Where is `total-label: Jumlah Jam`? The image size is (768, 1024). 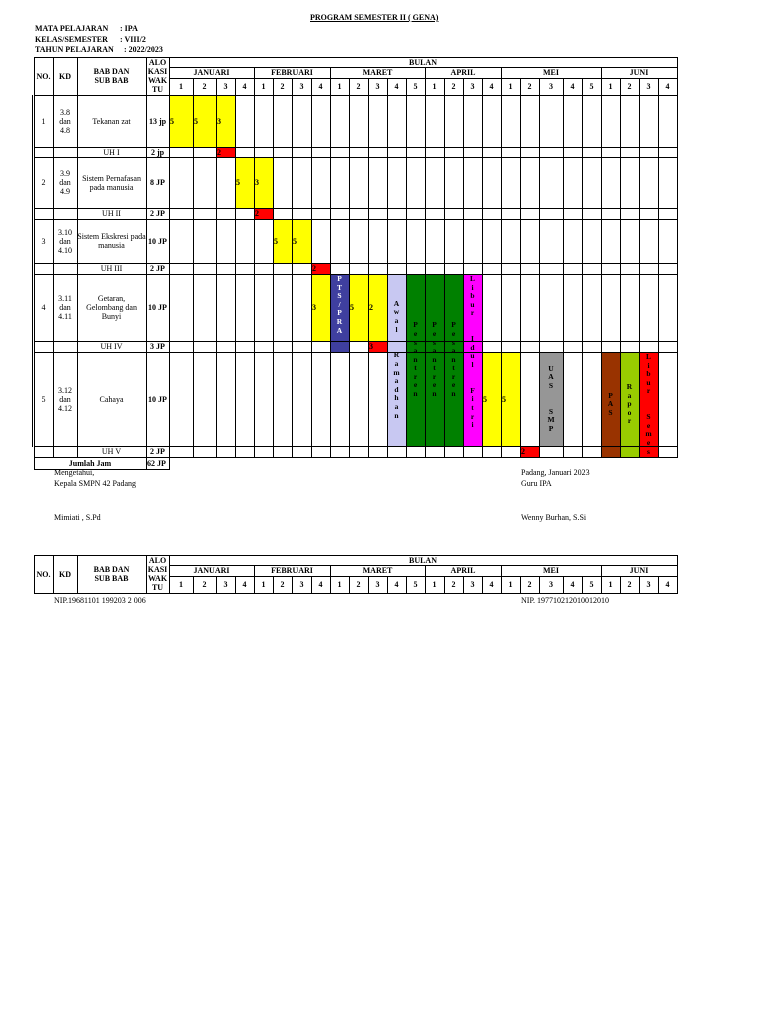 total-label: Jumlah Jam is located at coordinates (90, 463).